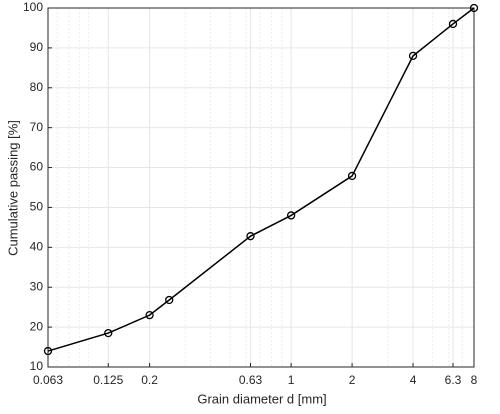 The height and width of the screenshot is (414, 500). What do you see at coordinates (453, 380) in the screenshot?
I see `x-tick-label: 6.3` at bounding box center [453, 380].